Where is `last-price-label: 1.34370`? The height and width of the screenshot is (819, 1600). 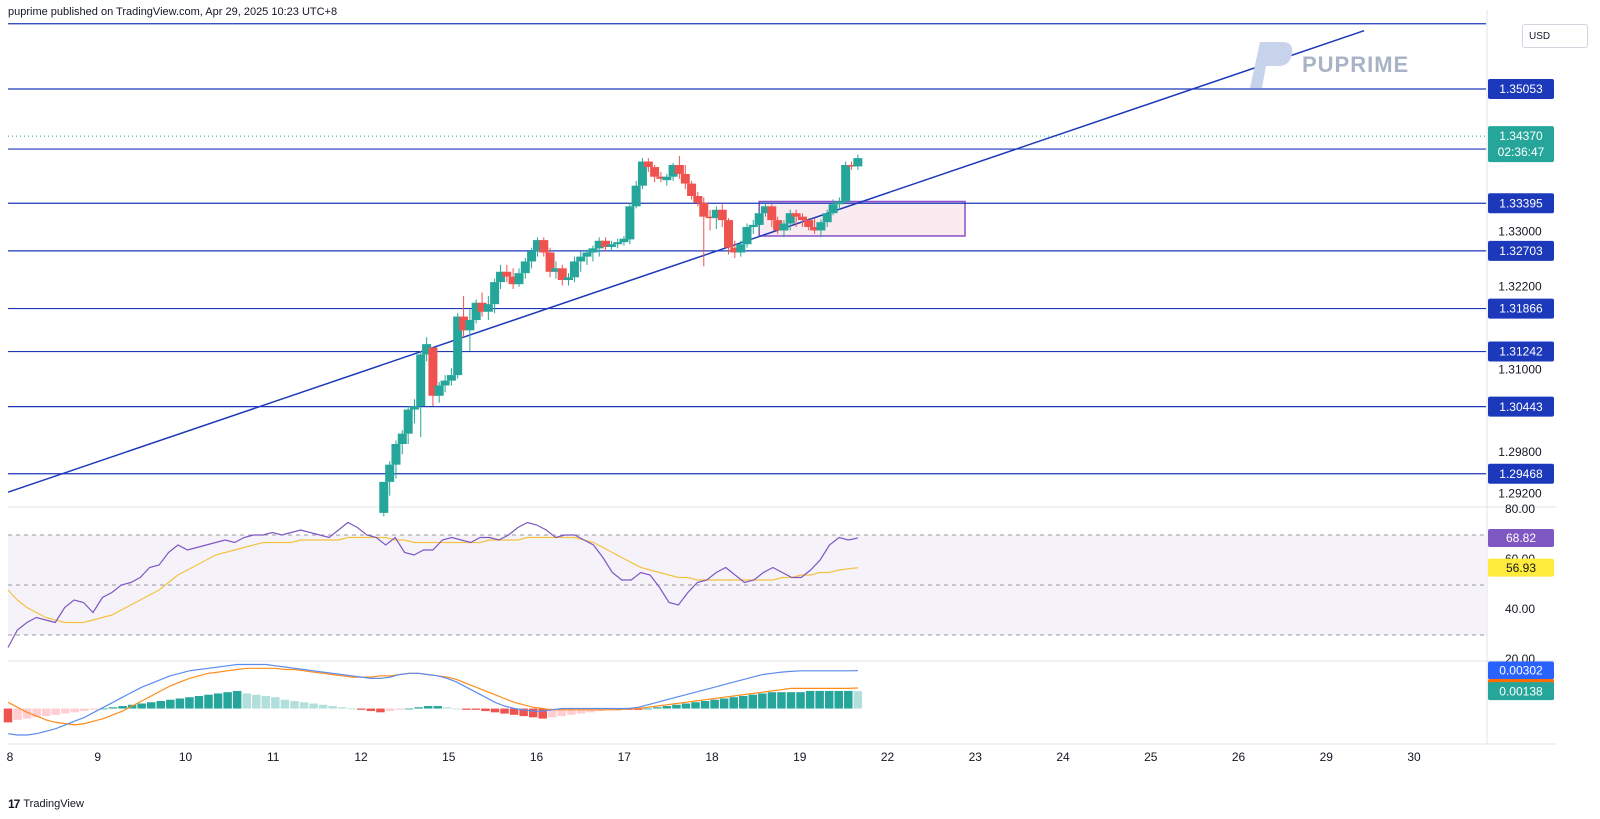 last-price-label: 1.34370 is located at coordinates (1521, 136).